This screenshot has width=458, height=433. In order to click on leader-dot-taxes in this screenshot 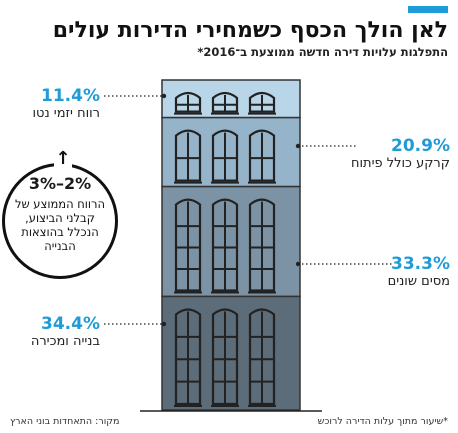, I will do `click(298, 264)`.